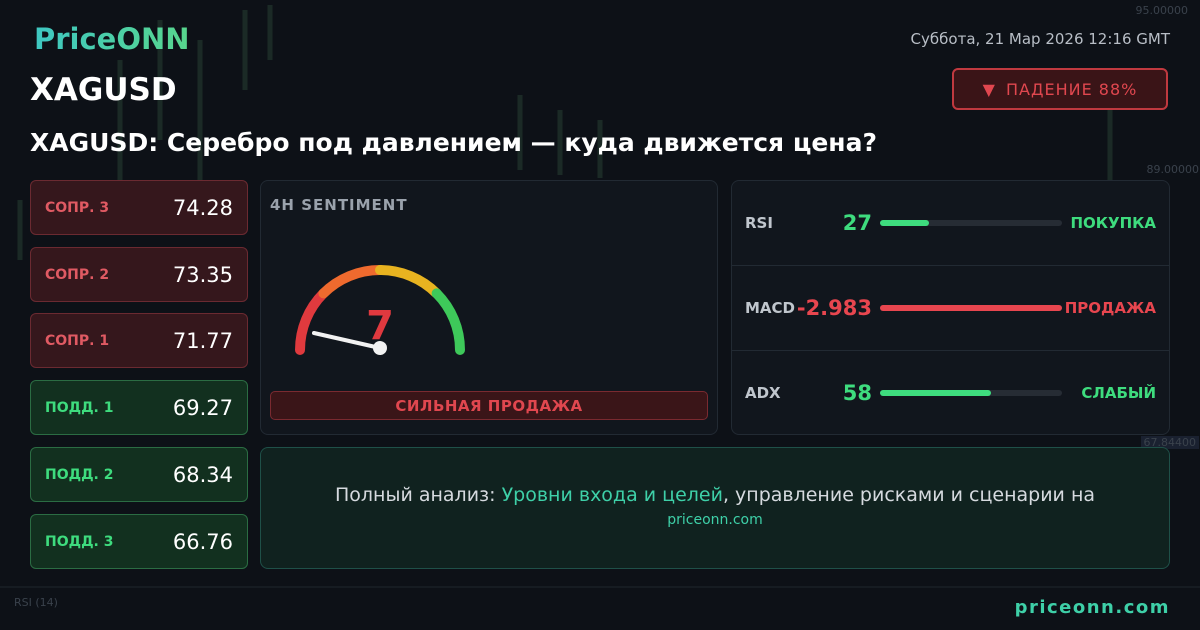 This screenshot has height=630, width=1200. I want to click on axis-label: 89.00000, so click(1173, 169).